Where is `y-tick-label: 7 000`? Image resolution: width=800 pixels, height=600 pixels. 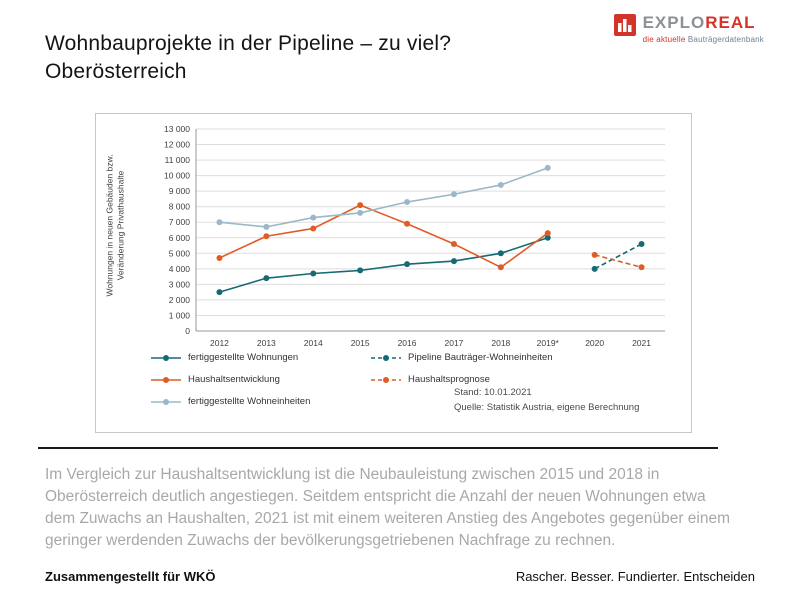
y-tick-label: 7 000 is located at coordinates (180, 222).